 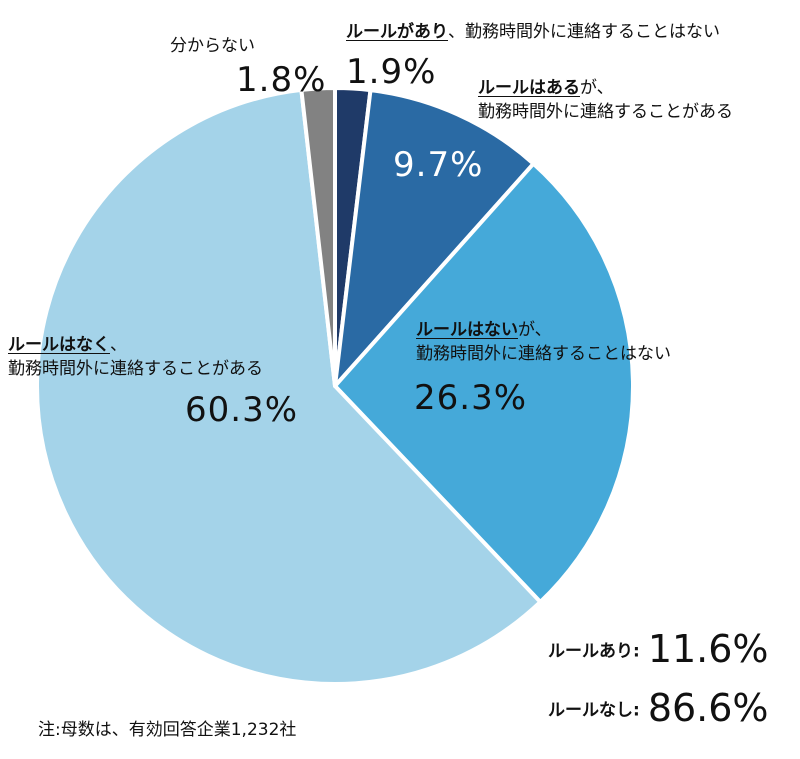 What do you see at coordinates (242, 410) in the screenshot?
I see `pct-slice-3: 60.3%` at bounding box center [242, 410].